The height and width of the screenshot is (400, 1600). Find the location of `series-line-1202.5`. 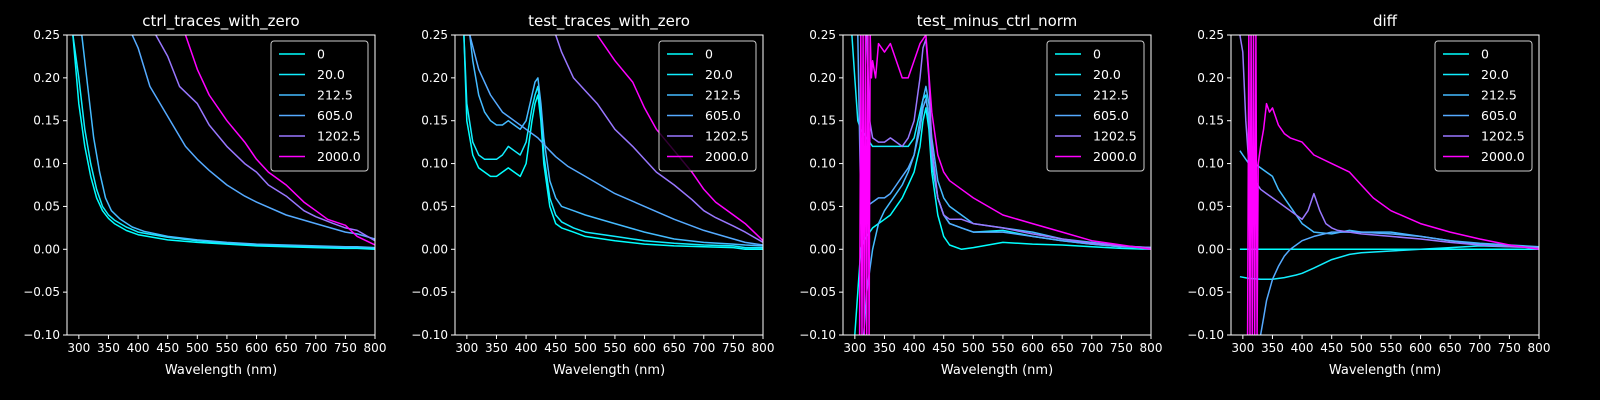

series-line-1202.5 is located at coordinates (265, 138).